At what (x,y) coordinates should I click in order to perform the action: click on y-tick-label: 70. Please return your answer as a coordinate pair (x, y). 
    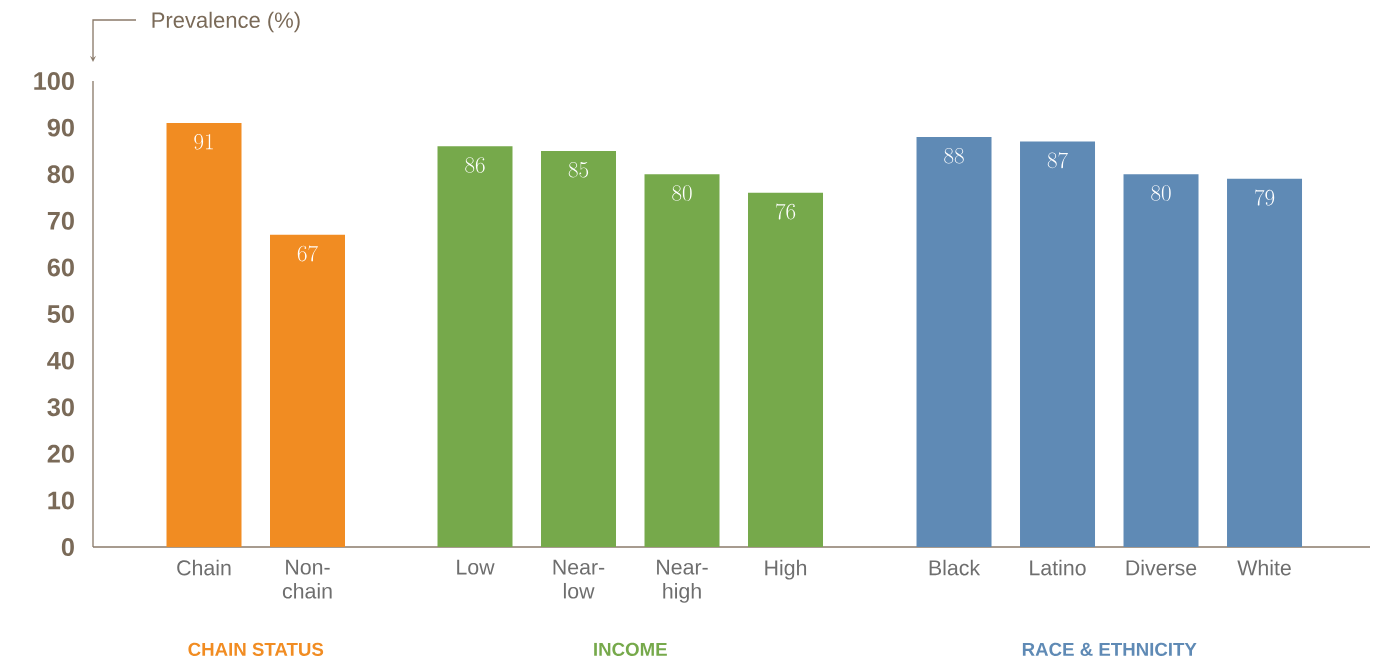
    Looking at the image, I should click on (60, 220).